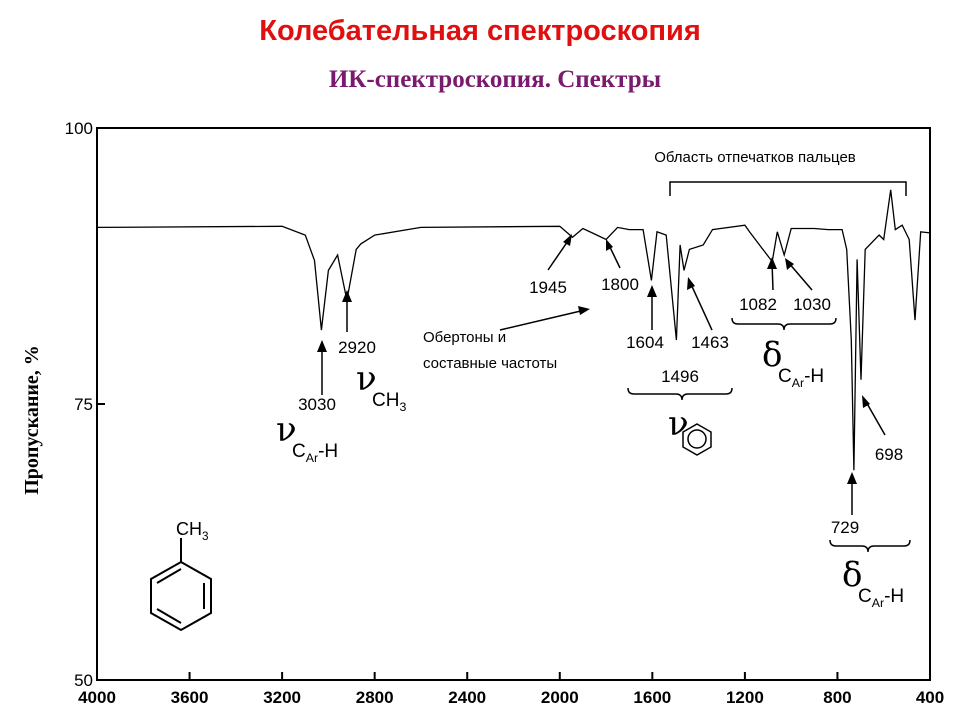  Describe the element at coordinates (560, 697) in the screenshot. I see `x-tick-label: 2000` at that location.